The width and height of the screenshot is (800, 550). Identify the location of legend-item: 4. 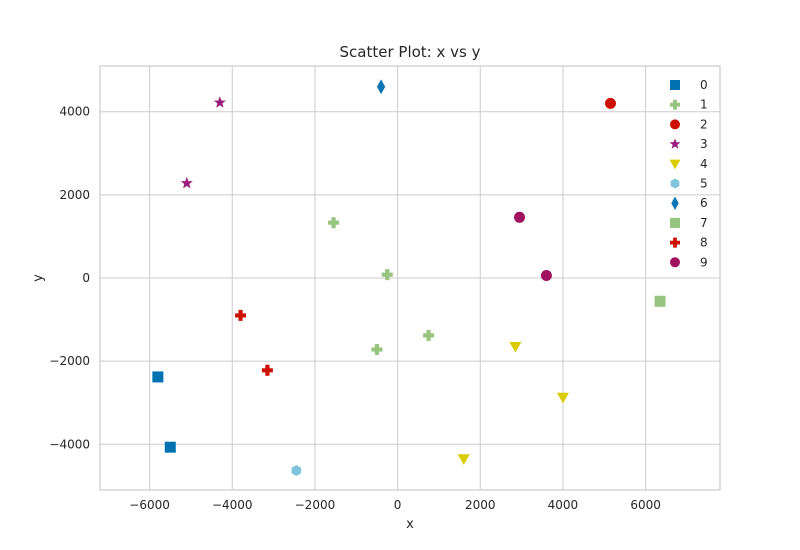
(688, 164).